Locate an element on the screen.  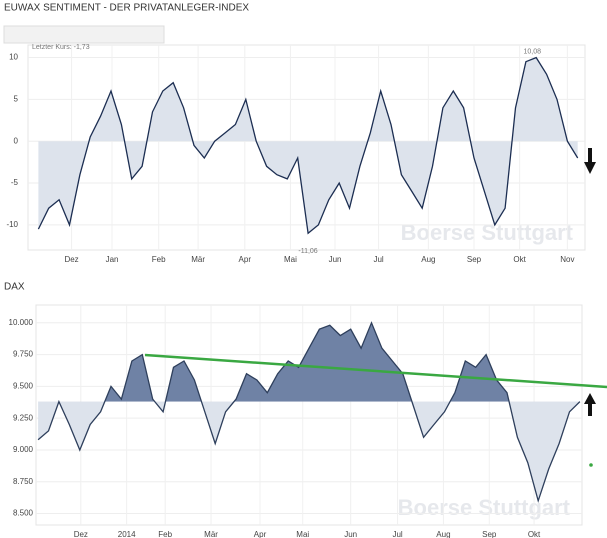
y-tick-label: -10 is located at coordinates (12, 224).